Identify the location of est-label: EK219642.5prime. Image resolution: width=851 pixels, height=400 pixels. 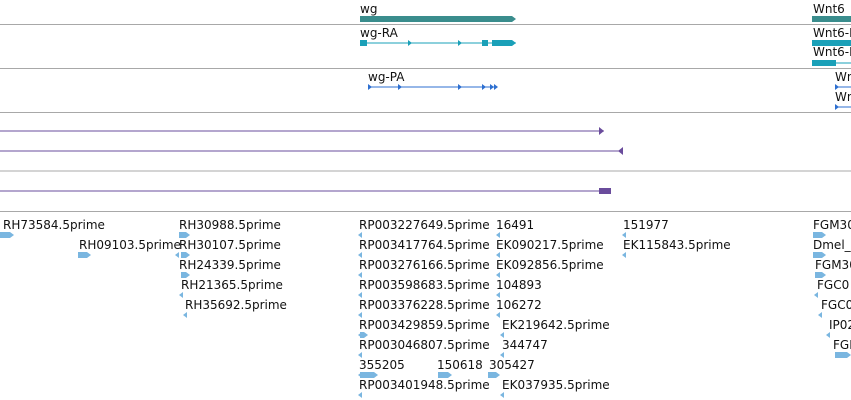
(556, 325).